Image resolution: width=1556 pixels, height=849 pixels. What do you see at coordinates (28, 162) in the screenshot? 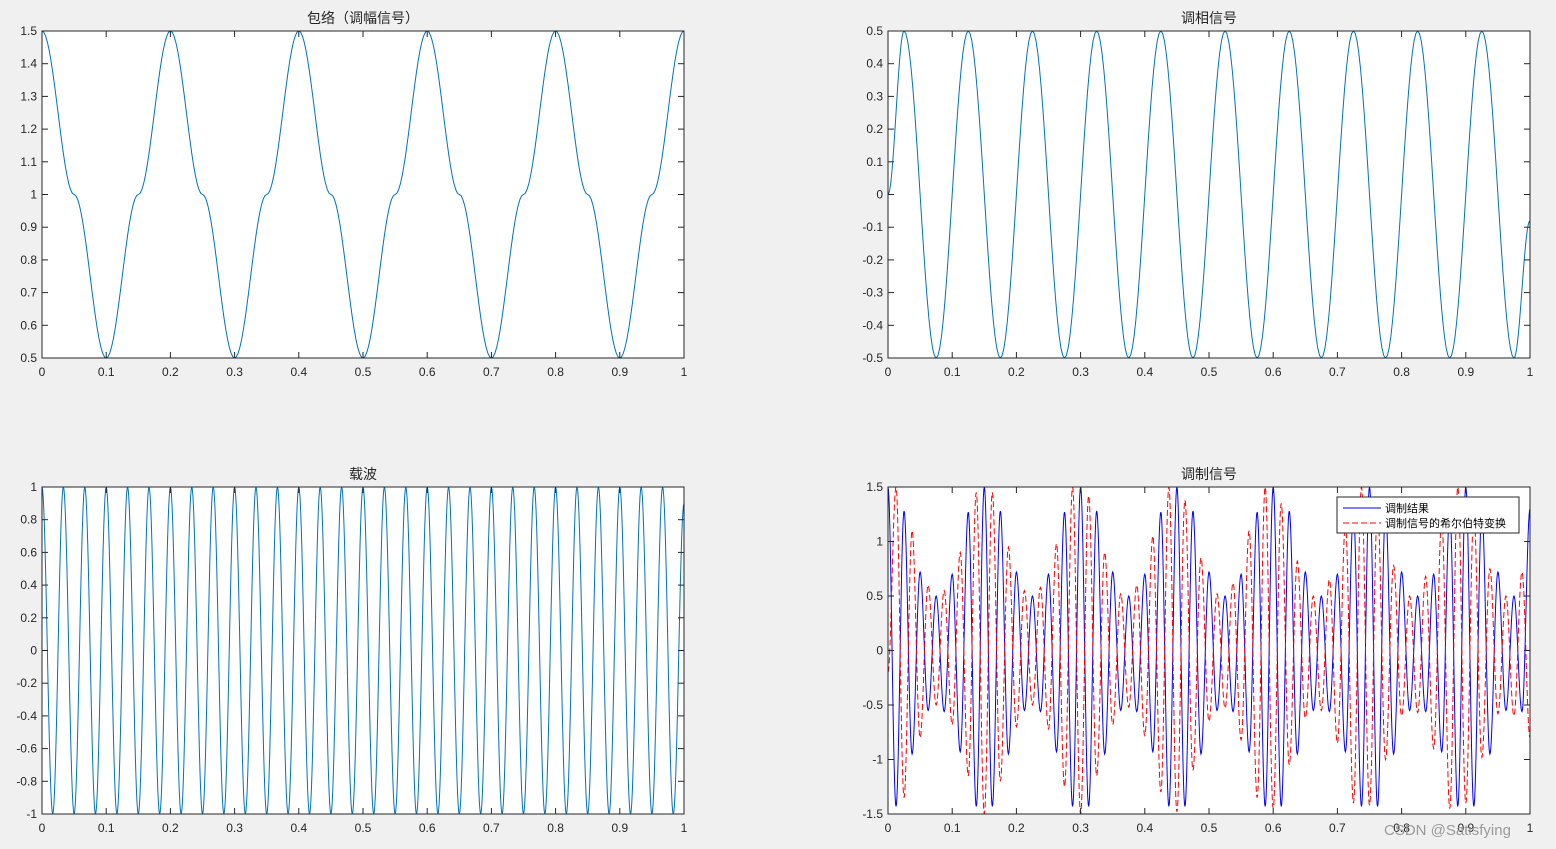
I see `y-tick-label: 1.1` at bounding box center [28, 162].